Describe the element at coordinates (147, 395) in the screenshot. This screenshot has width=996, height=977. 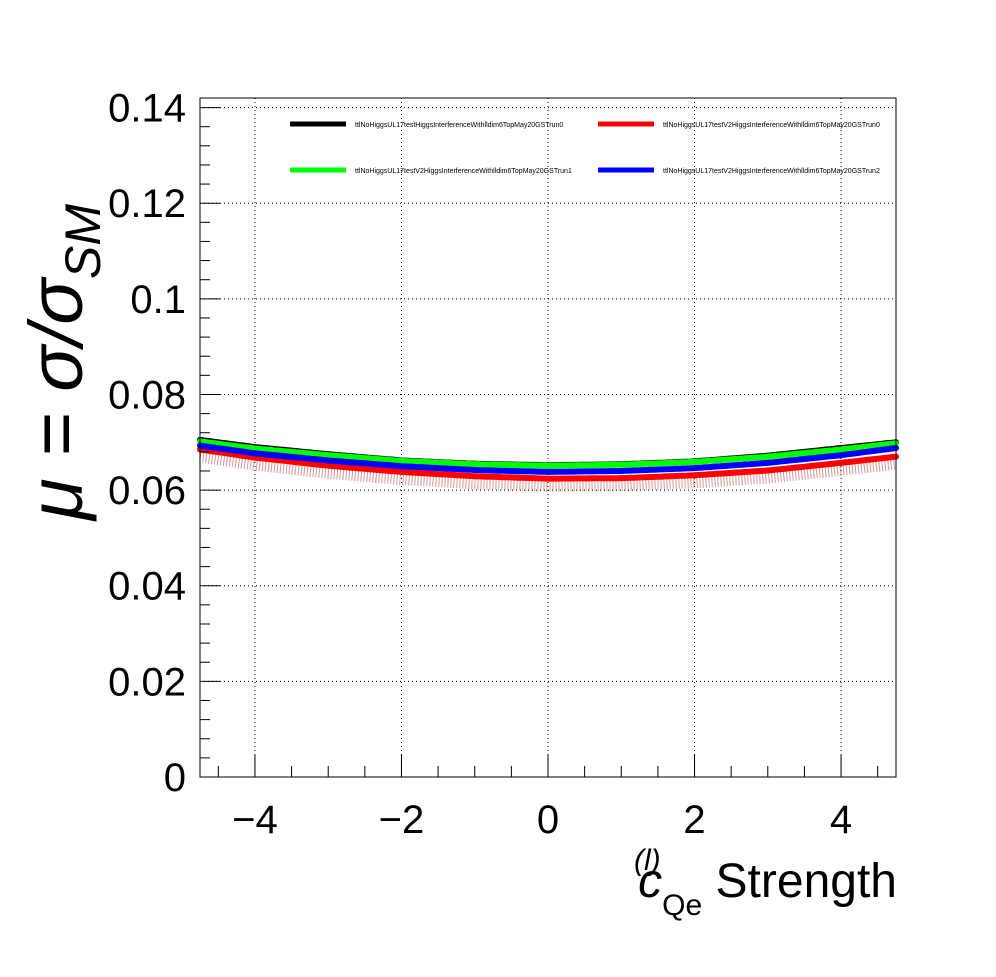
I see `y-tick-label: 0.08` at that location.